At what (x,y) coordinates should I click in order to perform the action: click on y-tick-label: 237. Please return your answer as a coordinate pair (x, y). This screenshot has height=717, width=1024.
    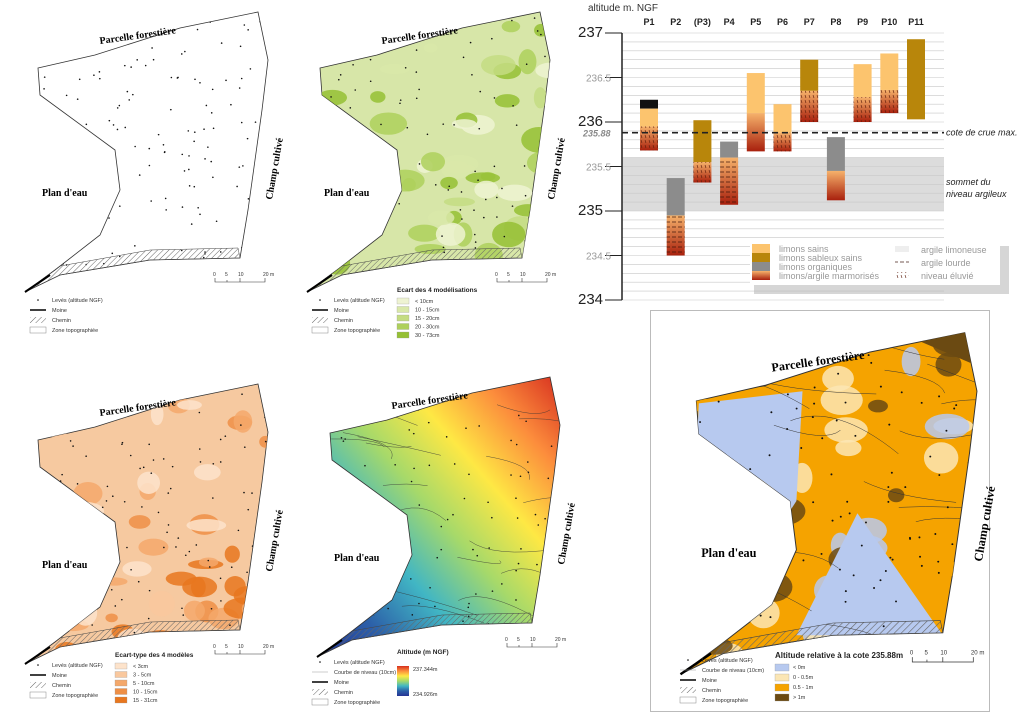
    Looking at the image, I should click on (590, 32).